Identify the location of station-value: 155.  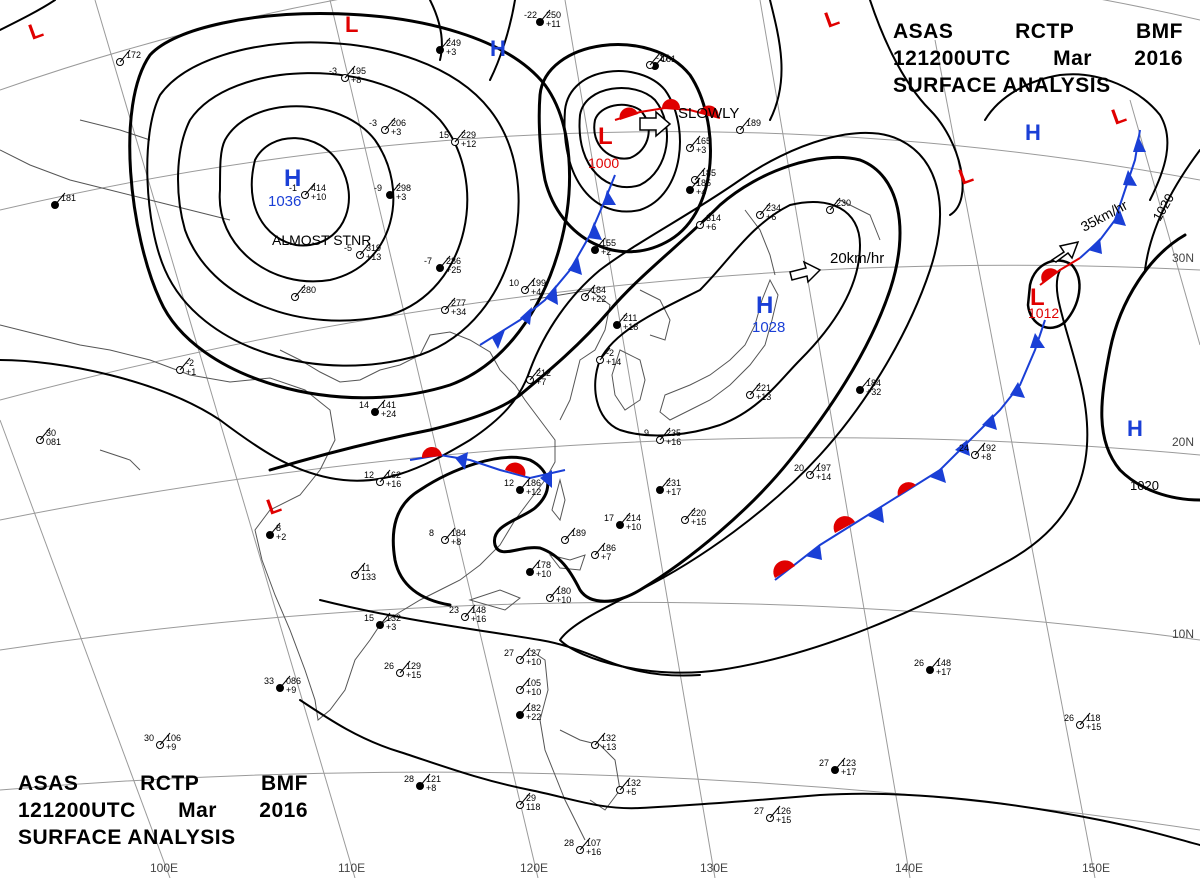
(608, 243).